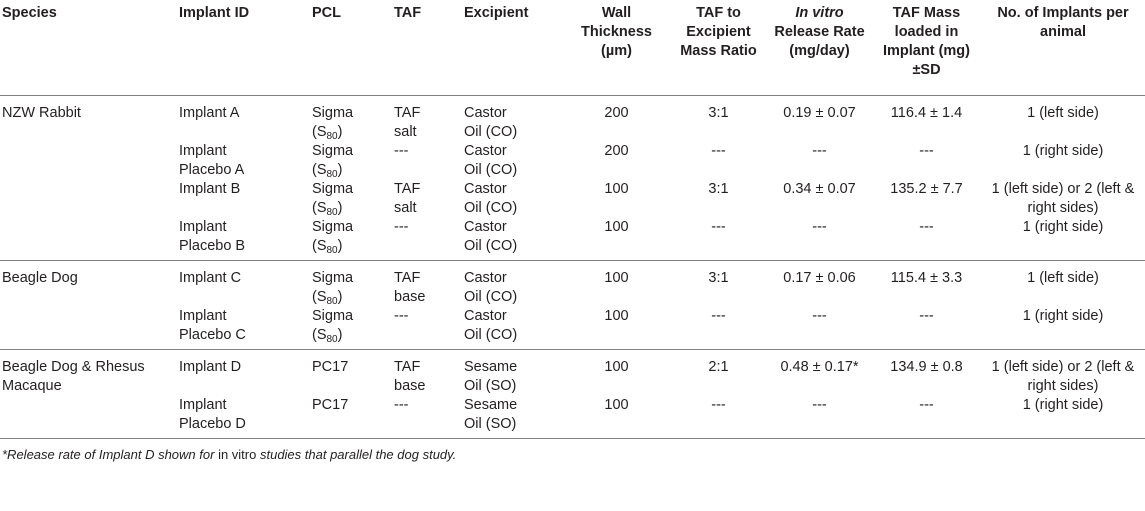  I want to click on footnote-part2: in vitro, so click(237, 454).